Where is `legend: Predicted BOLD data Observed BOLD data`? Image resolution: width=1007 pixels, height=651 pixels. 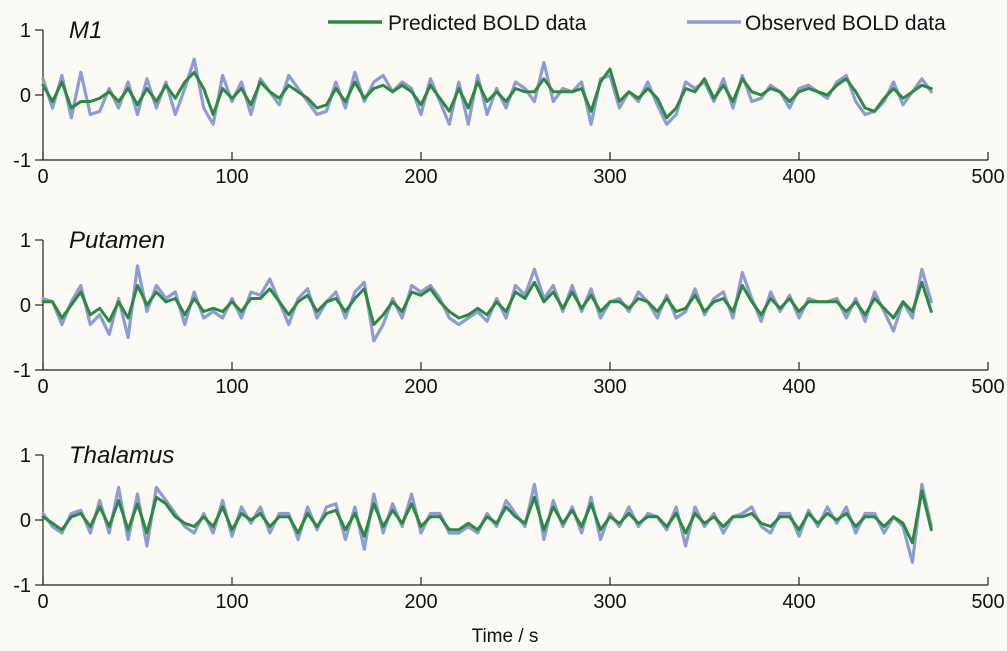 legend: Predicted BOLD data Observed BOLD data is located at coordinates (637, 23).